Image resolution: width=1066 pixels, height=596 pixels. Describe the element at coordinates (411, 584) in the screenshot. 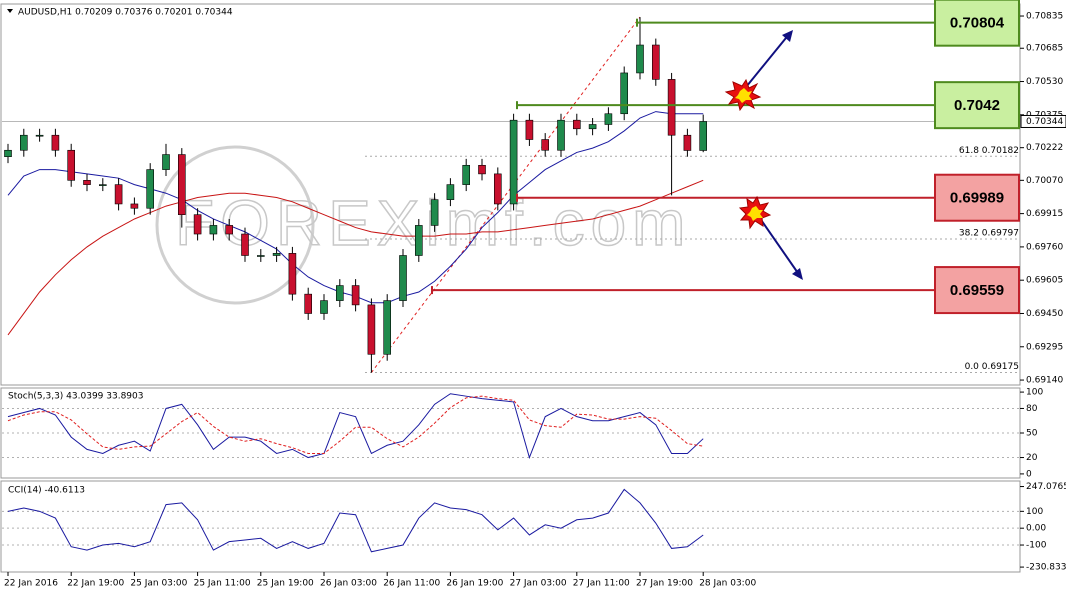

I see `x-tick-label: 26 Jan 11:00` at that location.